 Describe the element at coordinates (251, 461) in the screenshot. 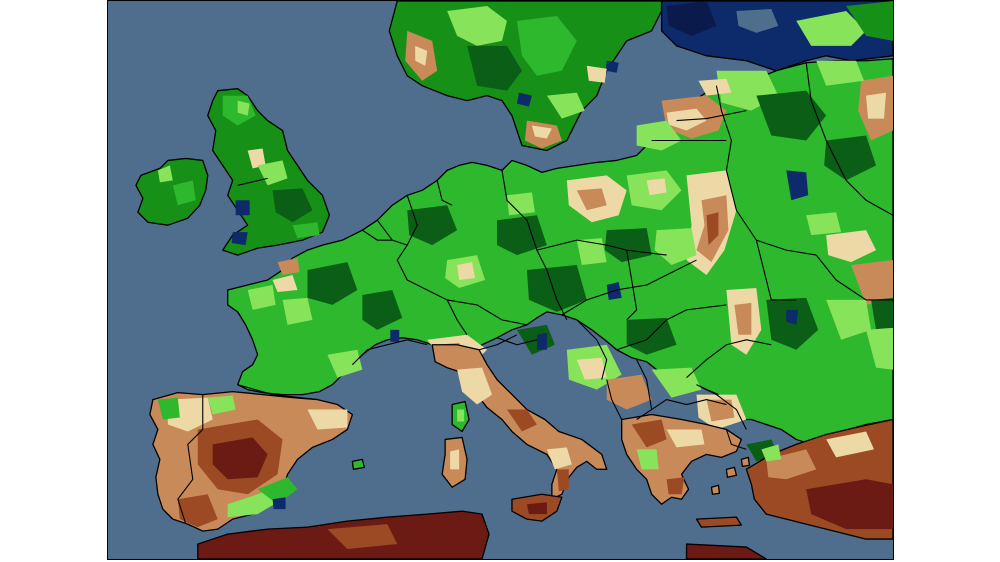

I see `iberia` at that location.